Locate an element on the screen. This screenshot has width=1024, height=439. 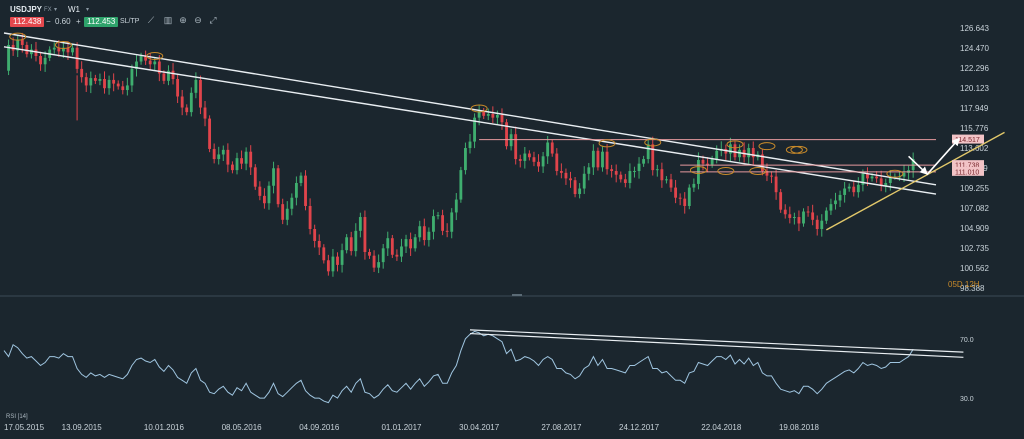
y-tick-label: 109.255 is located at coordinates (974, 188).